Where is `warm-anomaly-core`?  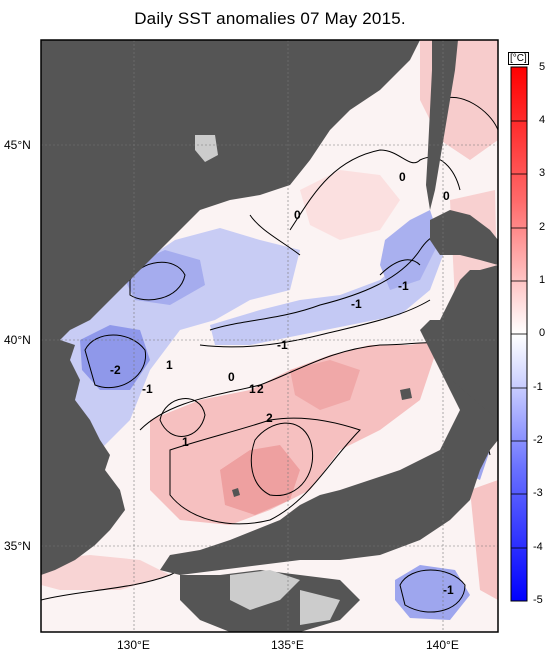
warm-anomaly-core is located at coordinates (260, 480).